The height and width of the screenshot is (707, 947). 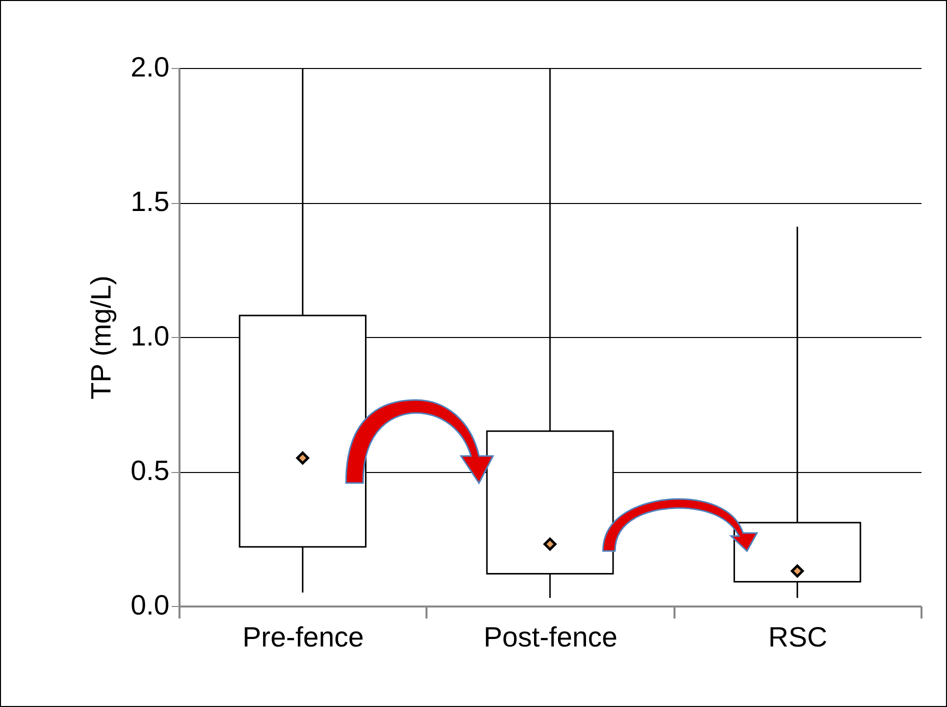 What do you see at coordinates (150, 470) in the screenshot?
I see `y-tick-label: 0.5` at bounding box center [150, 470].